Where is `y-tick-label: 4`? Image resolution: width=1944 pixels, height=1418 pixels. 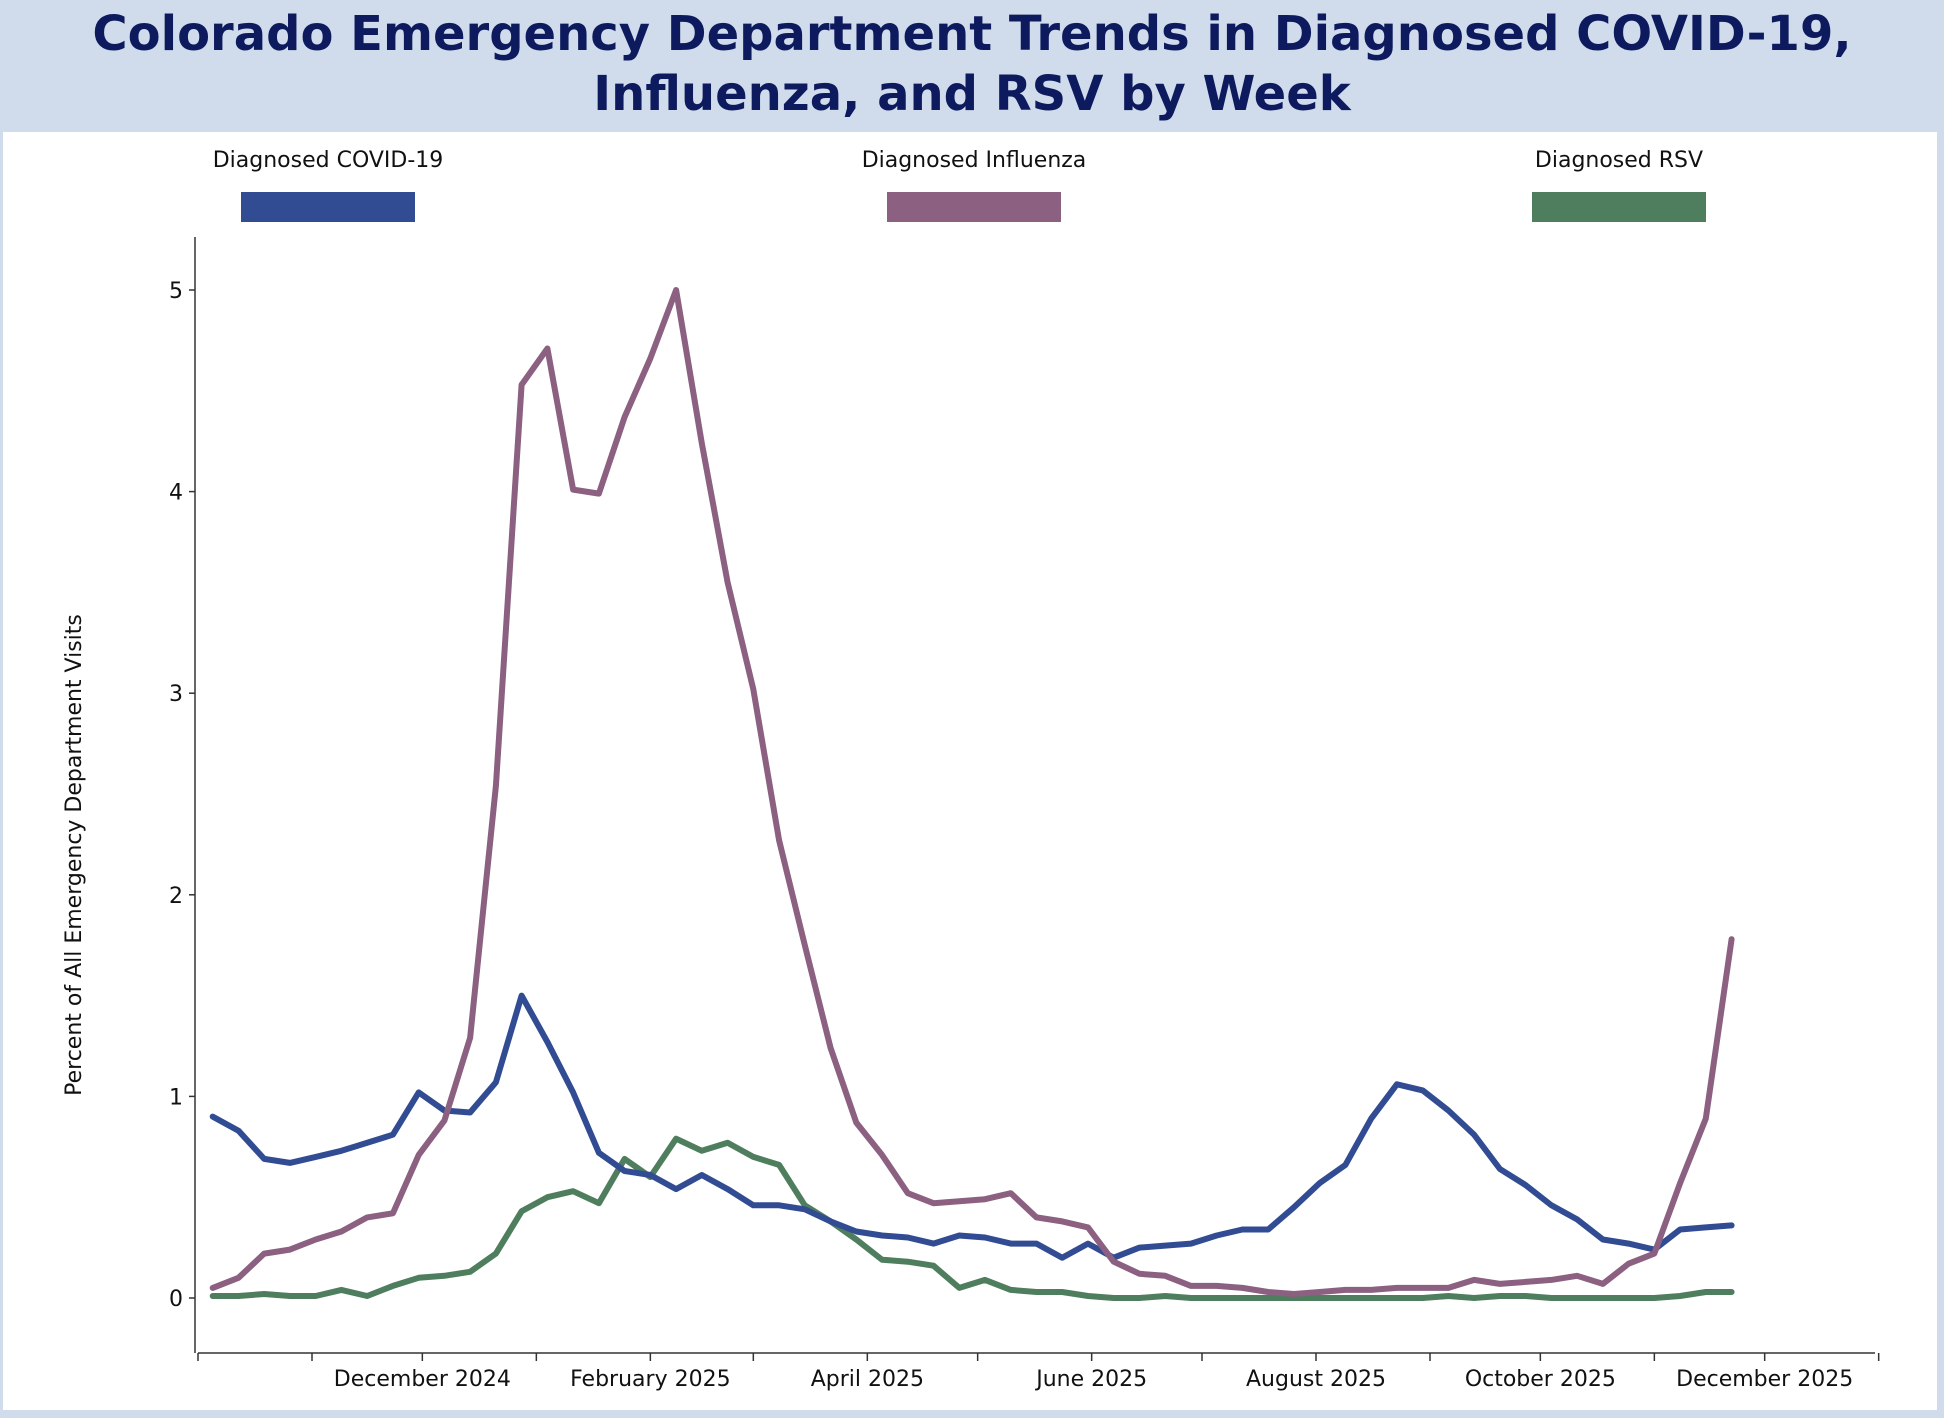
y-tick-label: 4 is located at coordinates (176, 493).